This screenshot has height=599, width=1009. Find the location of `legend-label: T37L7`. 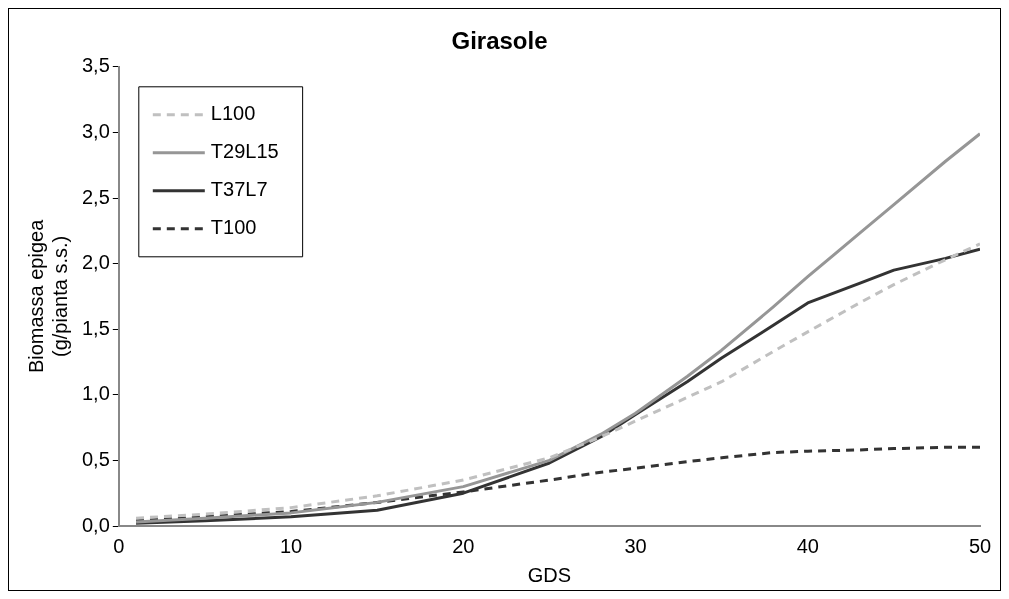

legend-label: T37L7 is located at coordinates (239, 189).